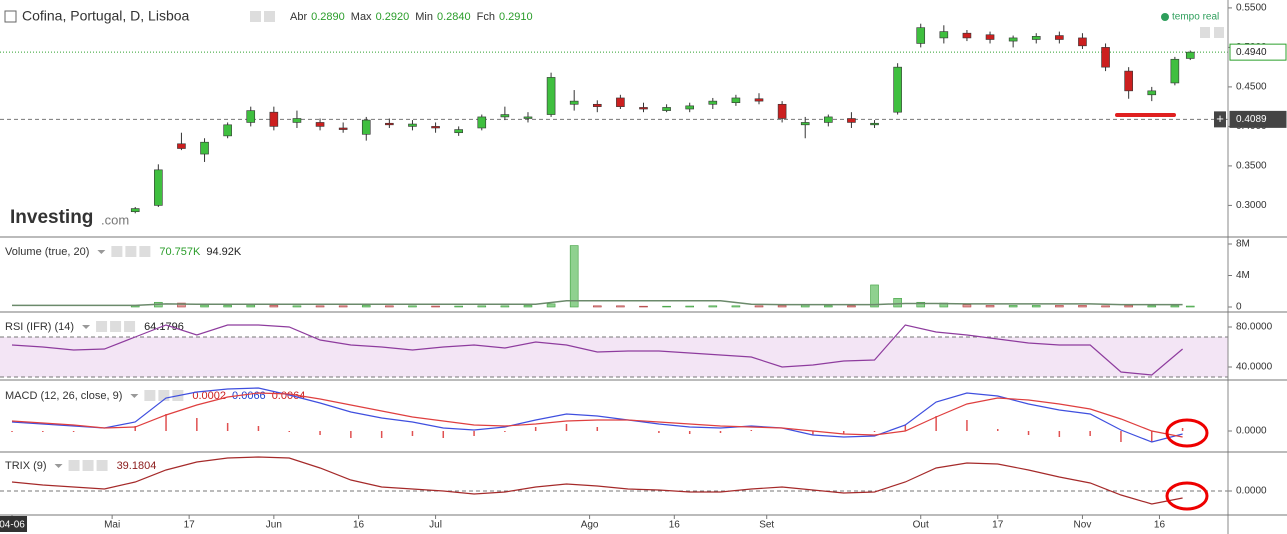 This screenshot has height=534, width=1287. Describe the element at coordinates (597, 415) in the screenshot. I see `indicator-line` at that location.